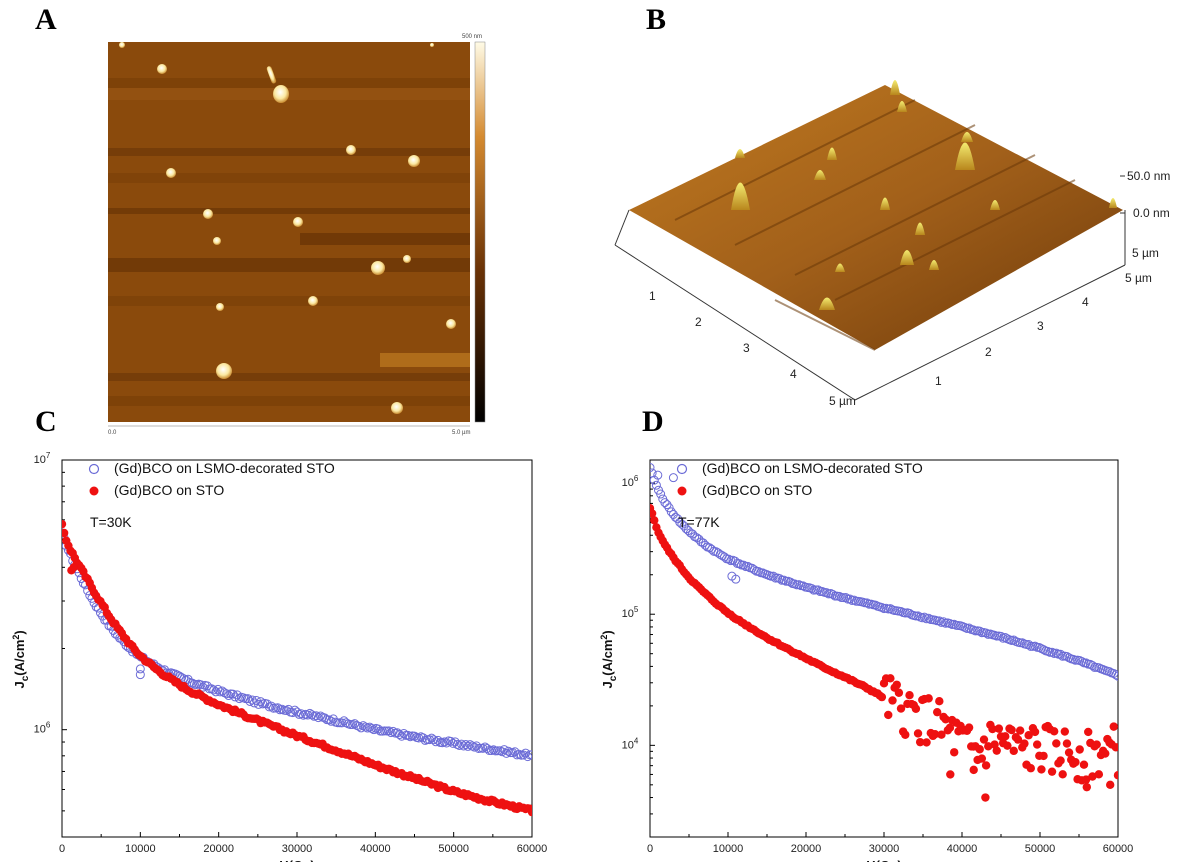 The image size is (1193, 862). I want to click on afm-3d-xtick: 3, so click(746, 348).